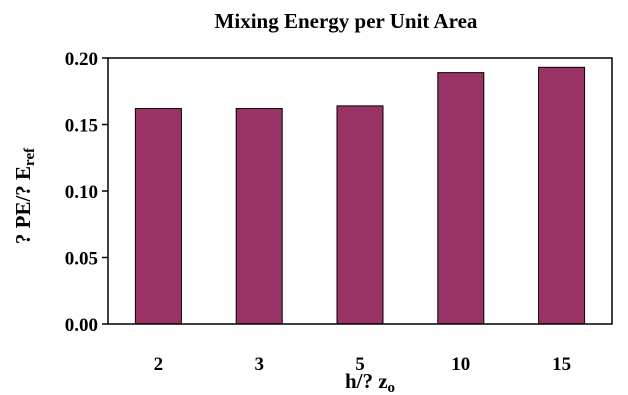 Image resolution: width=628 pixels, height=395 pixels. I want to click on y-axis-ticks: 0.00 0.05 0.10 0.15 0.20, so click(86, 192).